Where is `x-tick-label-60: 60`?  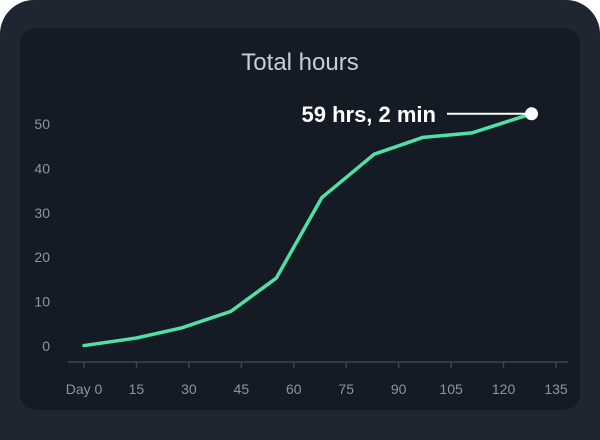 x-tick-label-60: 60 is located at coordinates (294, 389).